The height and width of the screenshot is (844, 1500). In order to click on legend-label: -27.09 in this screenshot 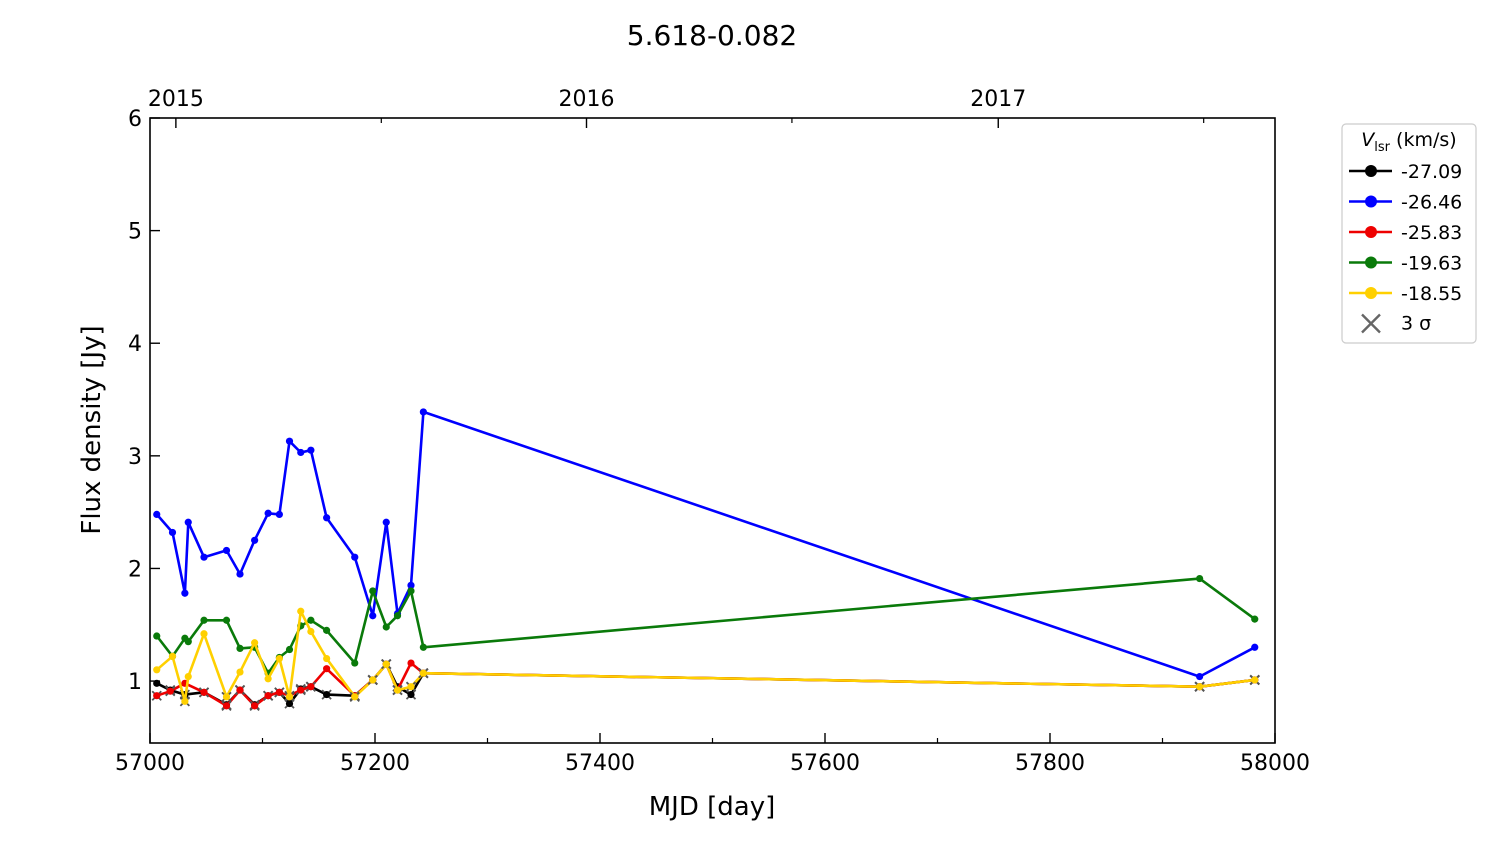, I will do `click(1431, 172)`.